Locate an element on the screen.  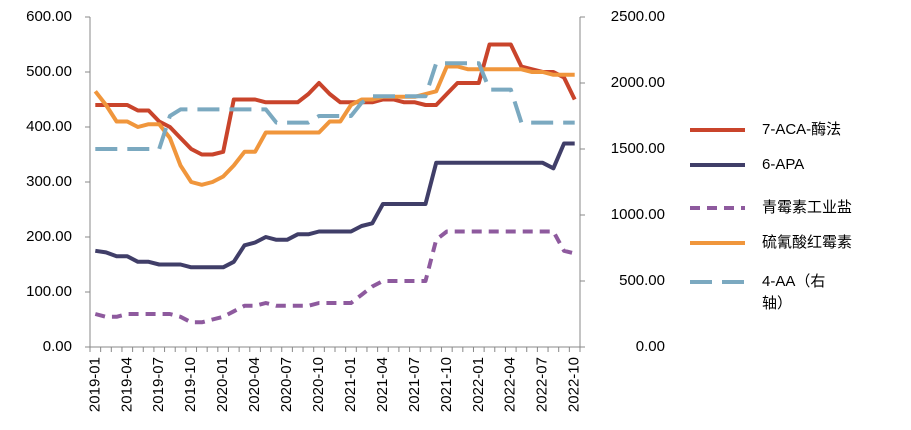
x-tick-label: 2019-04 is located at coordinates (126, 384).